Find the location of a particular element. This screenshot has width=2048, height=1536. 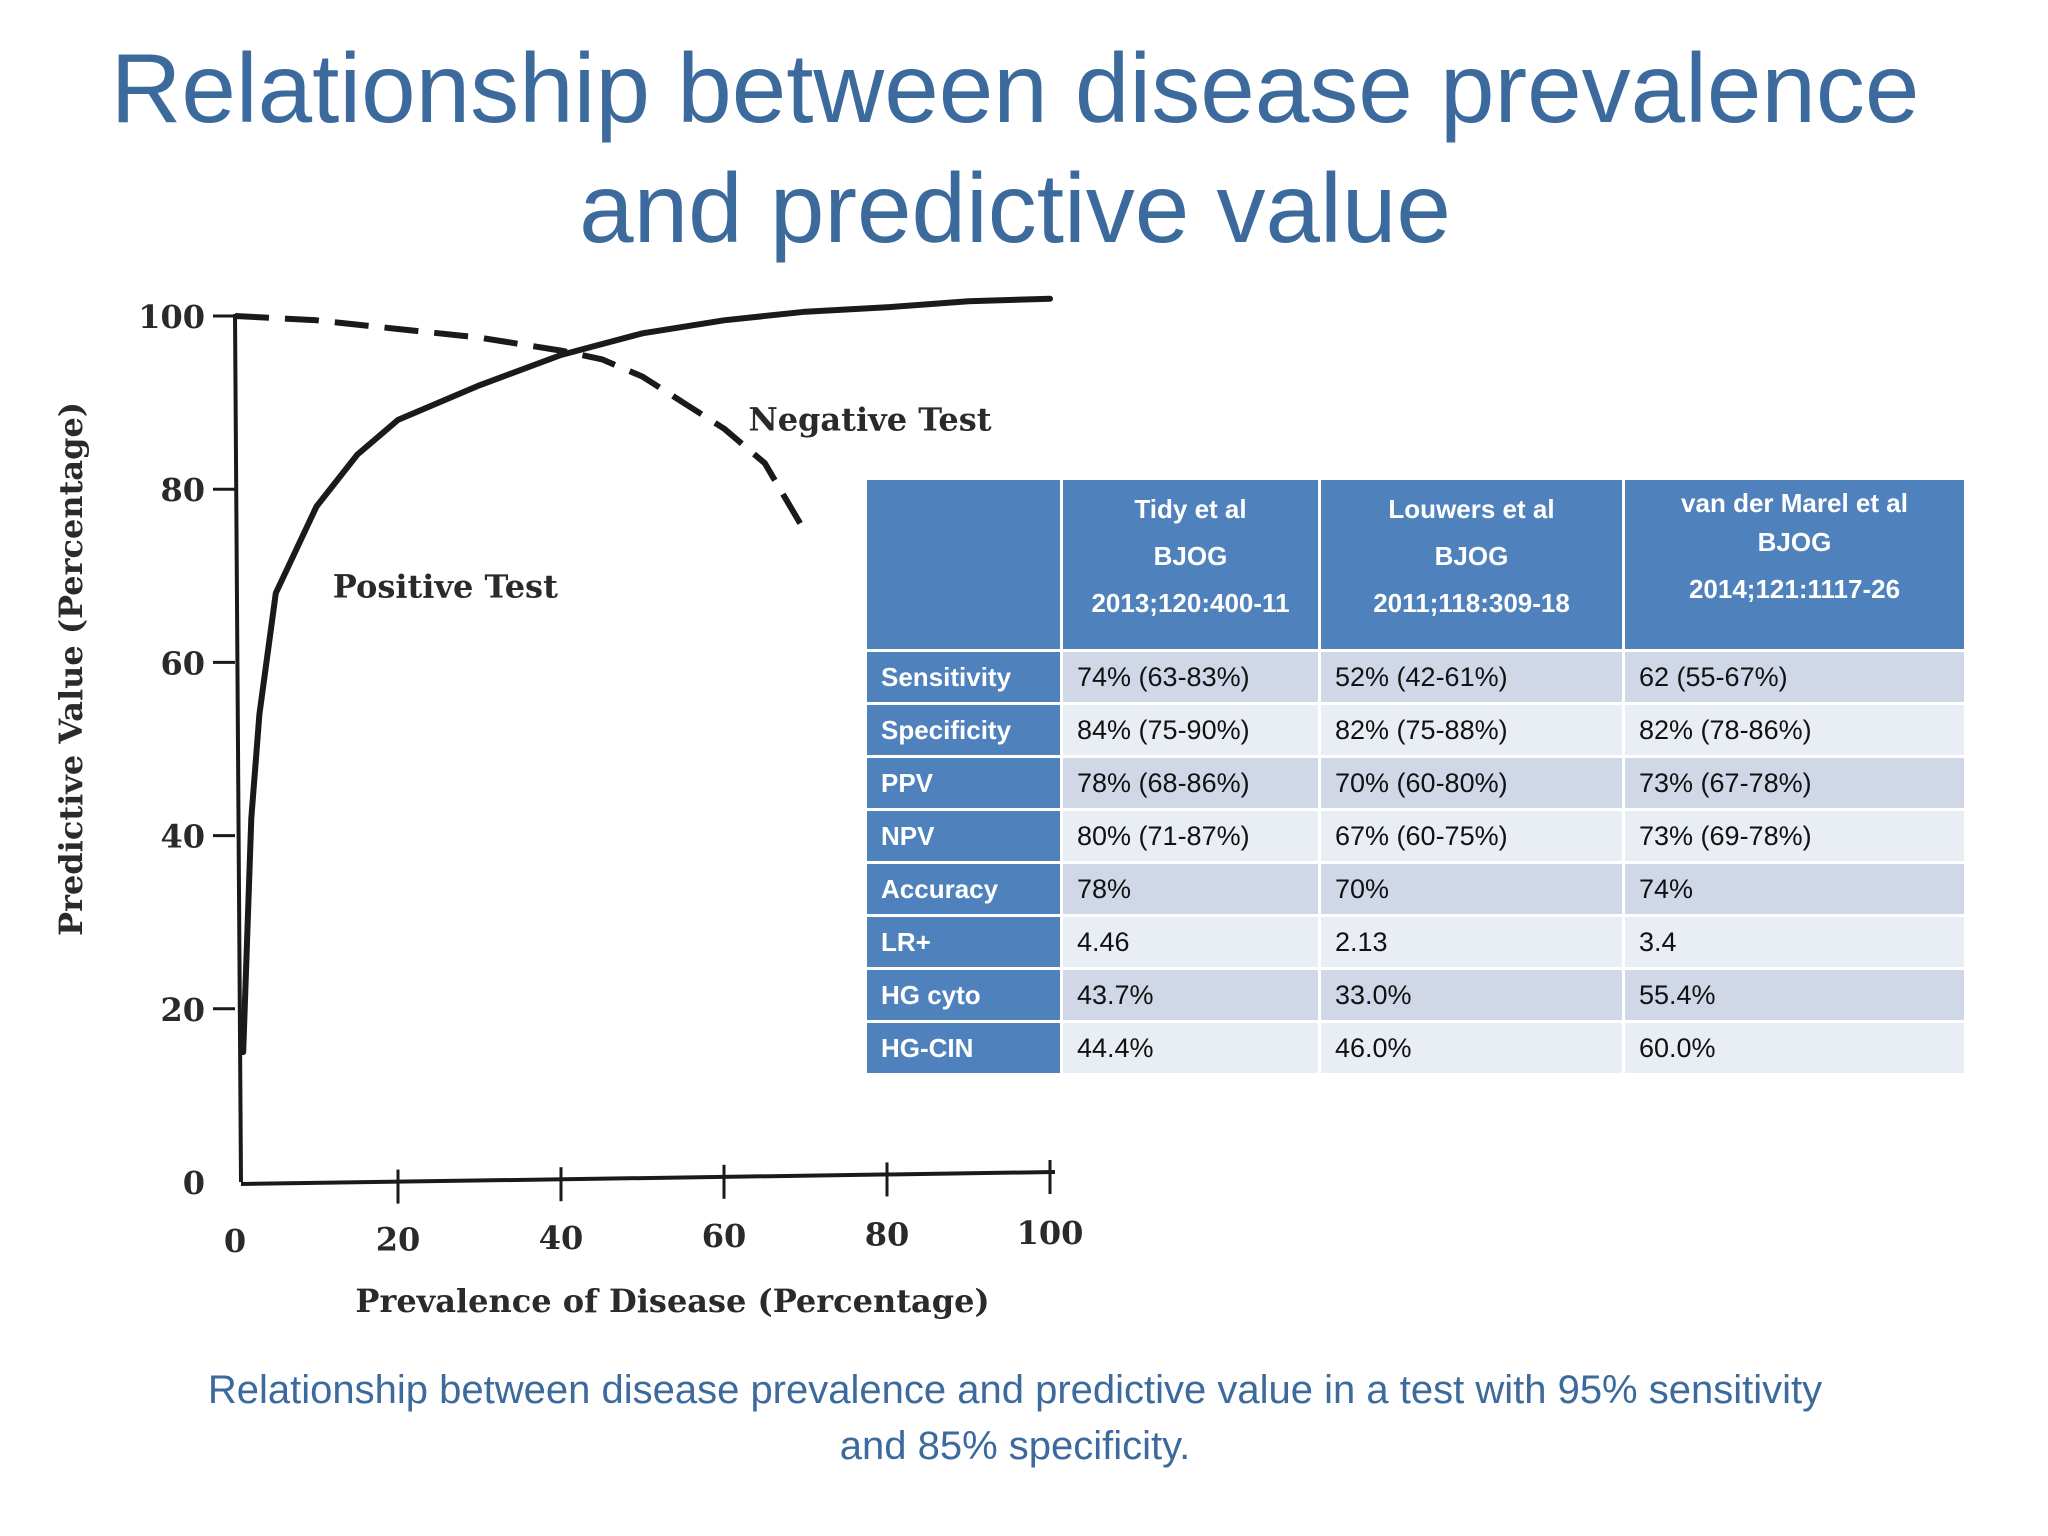

y-tick-label: 20 is located at coordinates (182, 1010).